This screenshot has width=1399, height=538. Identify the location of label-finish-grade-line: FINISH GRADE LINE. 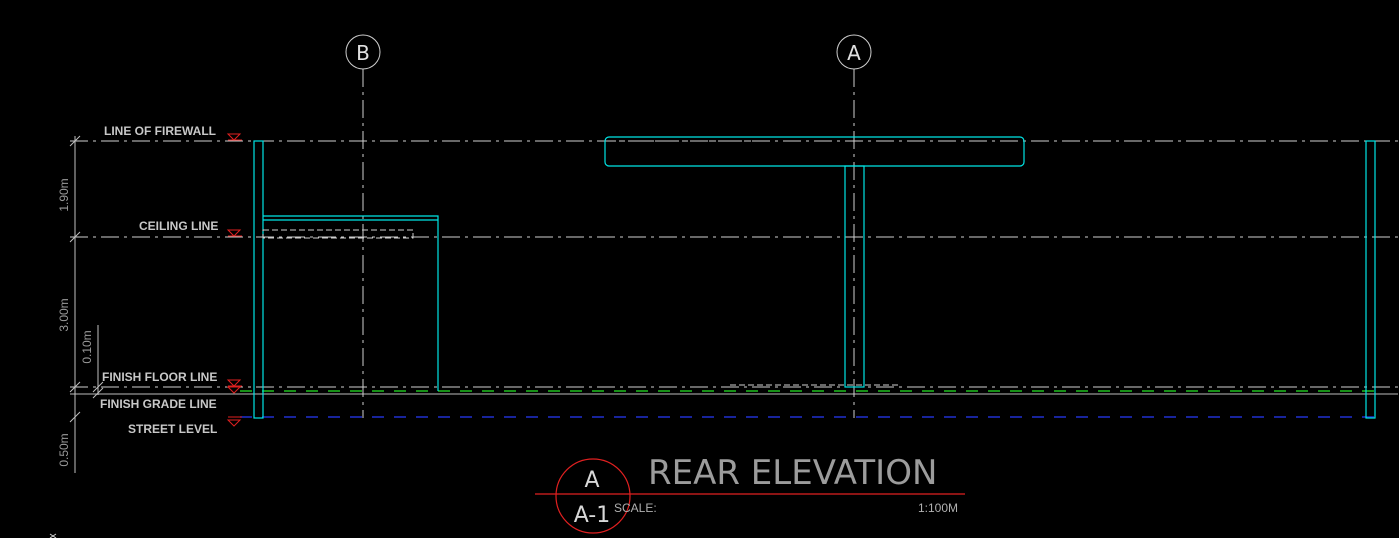
(158, 404).